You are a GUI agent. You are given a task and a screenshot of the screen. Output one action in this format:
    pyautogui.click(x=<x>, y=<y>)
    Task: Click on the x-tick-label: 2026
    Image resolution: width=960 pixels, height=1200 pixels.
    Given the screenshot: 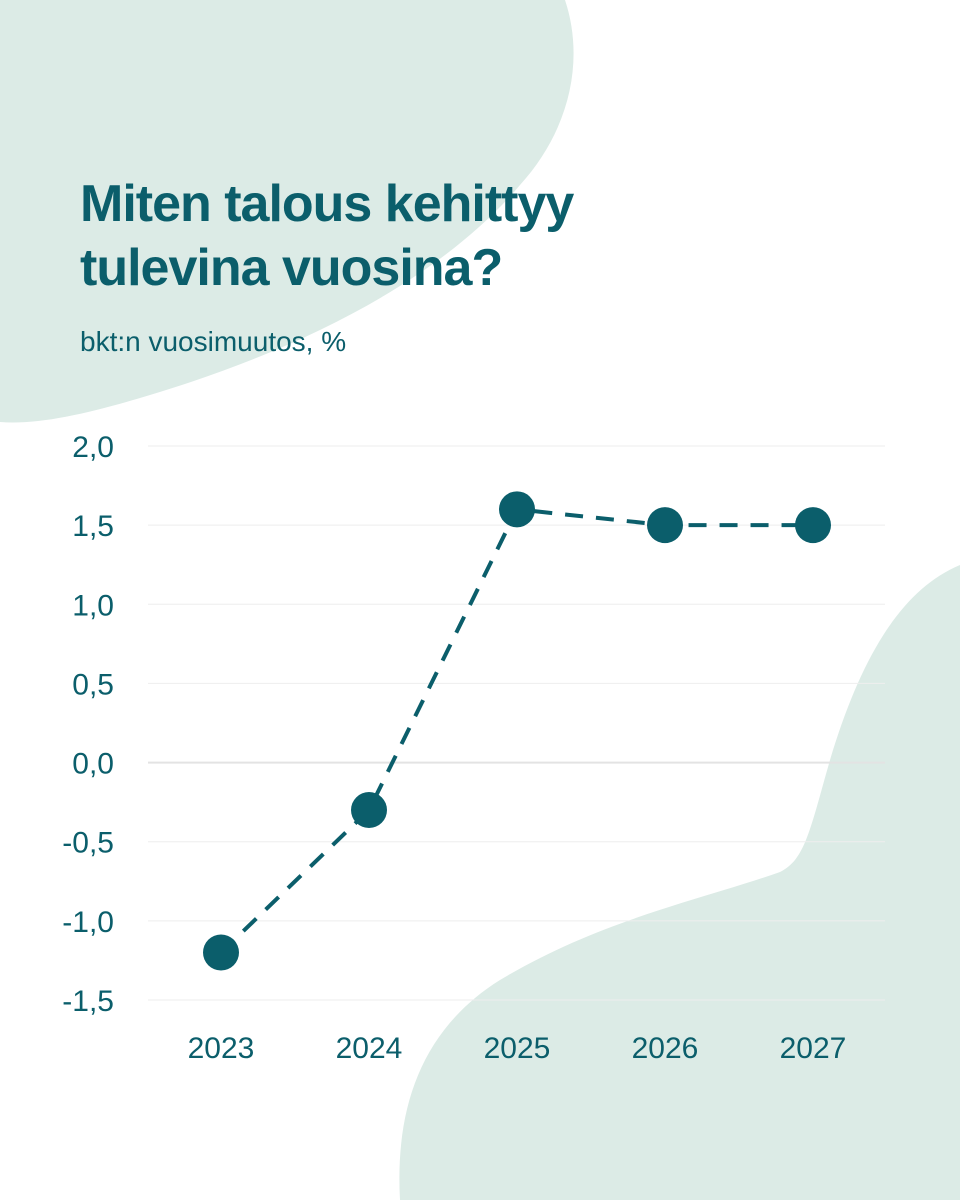 What is the action you would take?
    pyautogui.click(x=665, y=1048)
    